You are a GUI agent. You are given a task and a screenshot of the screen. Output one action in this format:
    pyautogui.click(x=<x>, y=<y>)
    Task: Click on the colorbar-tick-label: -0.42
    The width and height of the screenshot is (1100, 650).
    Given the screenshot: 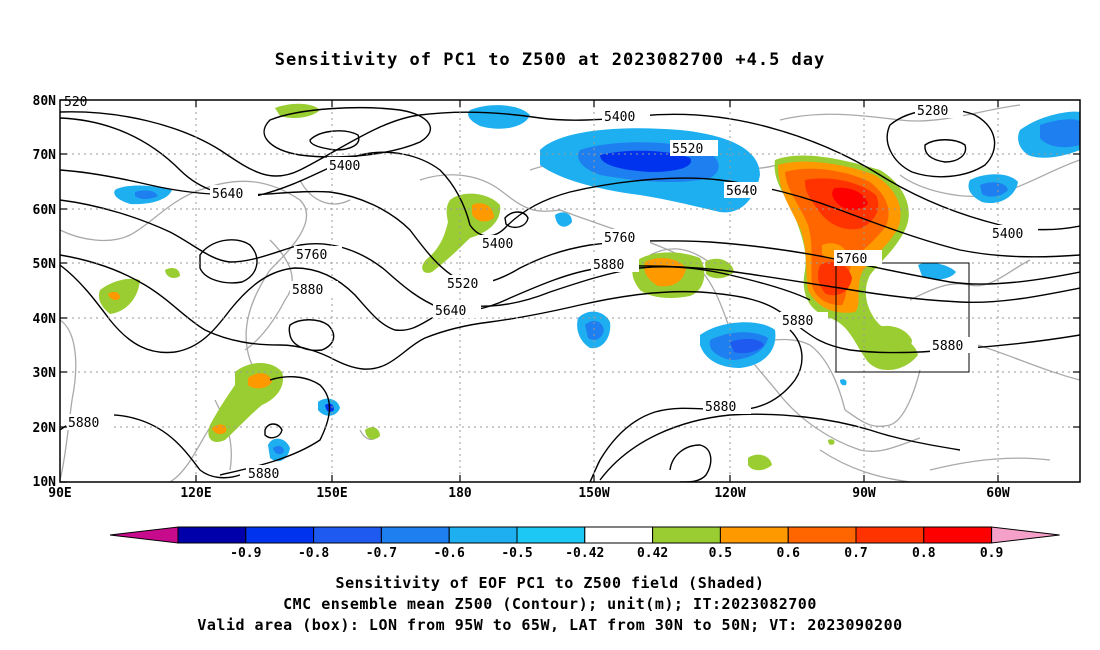 What is the action you would take?
    pyautogui.click(x=584, y=553)
    